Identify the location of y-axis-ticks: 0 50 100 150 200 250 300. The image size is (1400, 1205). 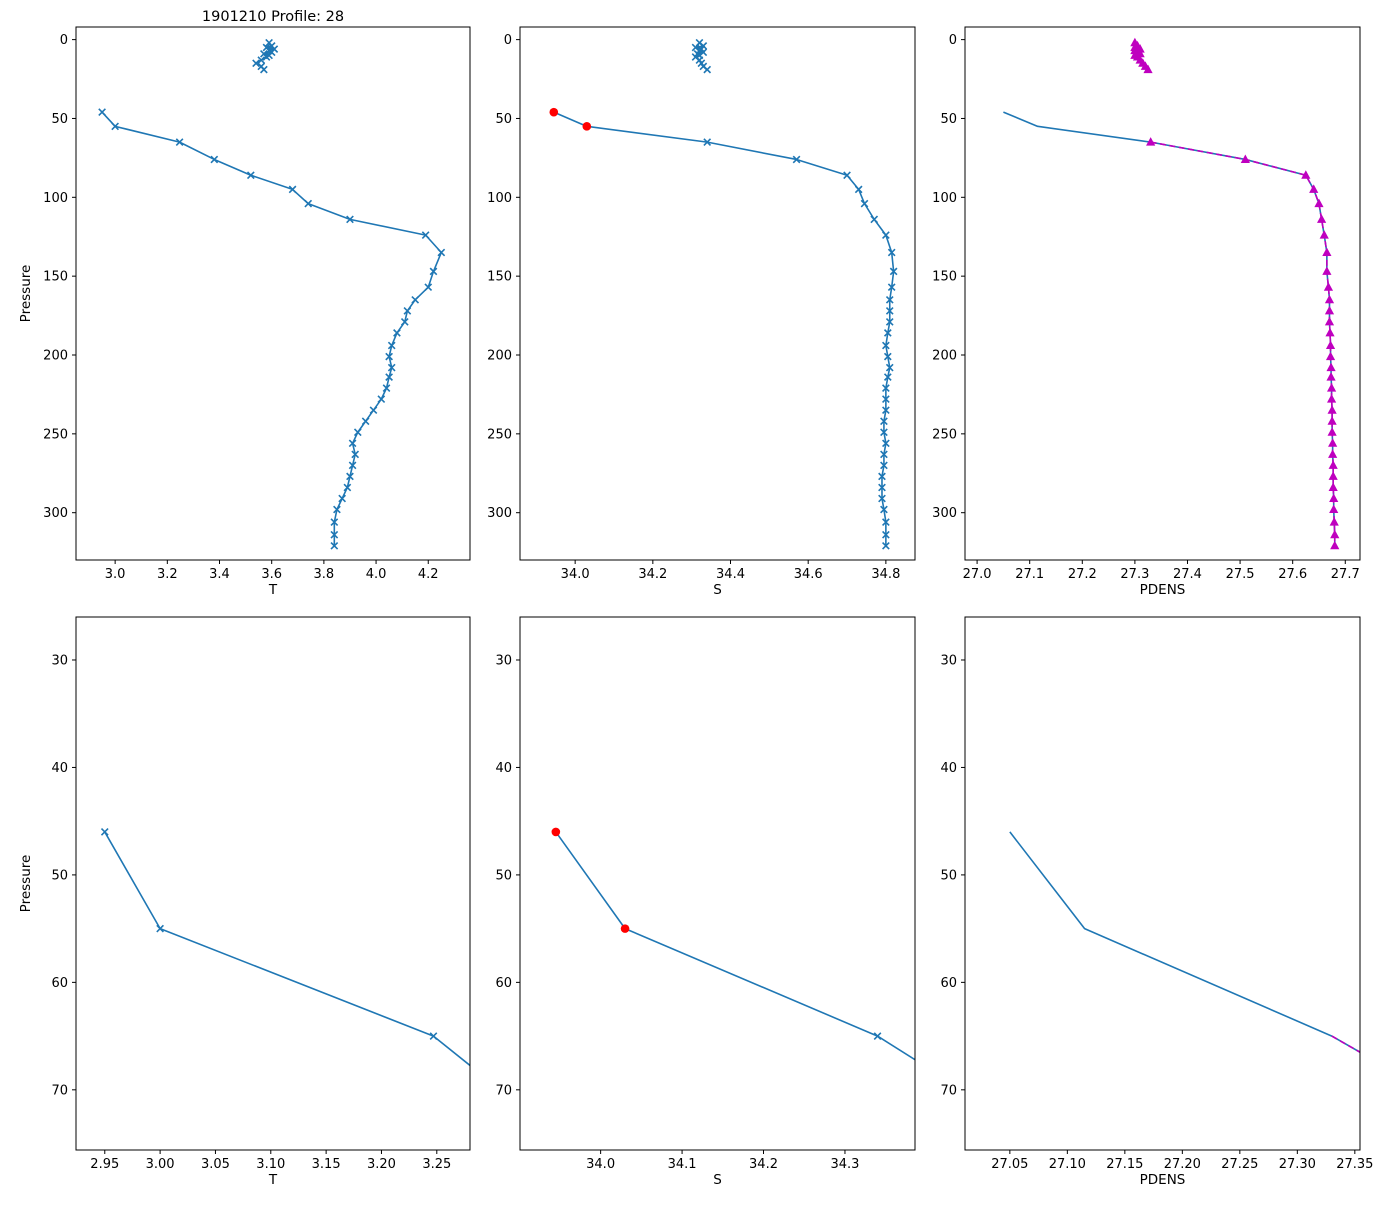
(503, 277).